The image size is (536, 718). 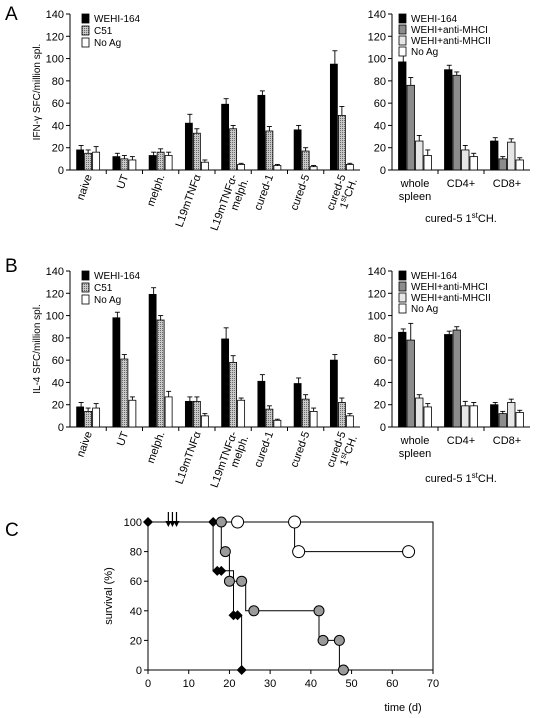 What do you see at coordinates (12, 530) in the screenshot?
I see `panel-letter-c: C` at bounding box center [12, 530].